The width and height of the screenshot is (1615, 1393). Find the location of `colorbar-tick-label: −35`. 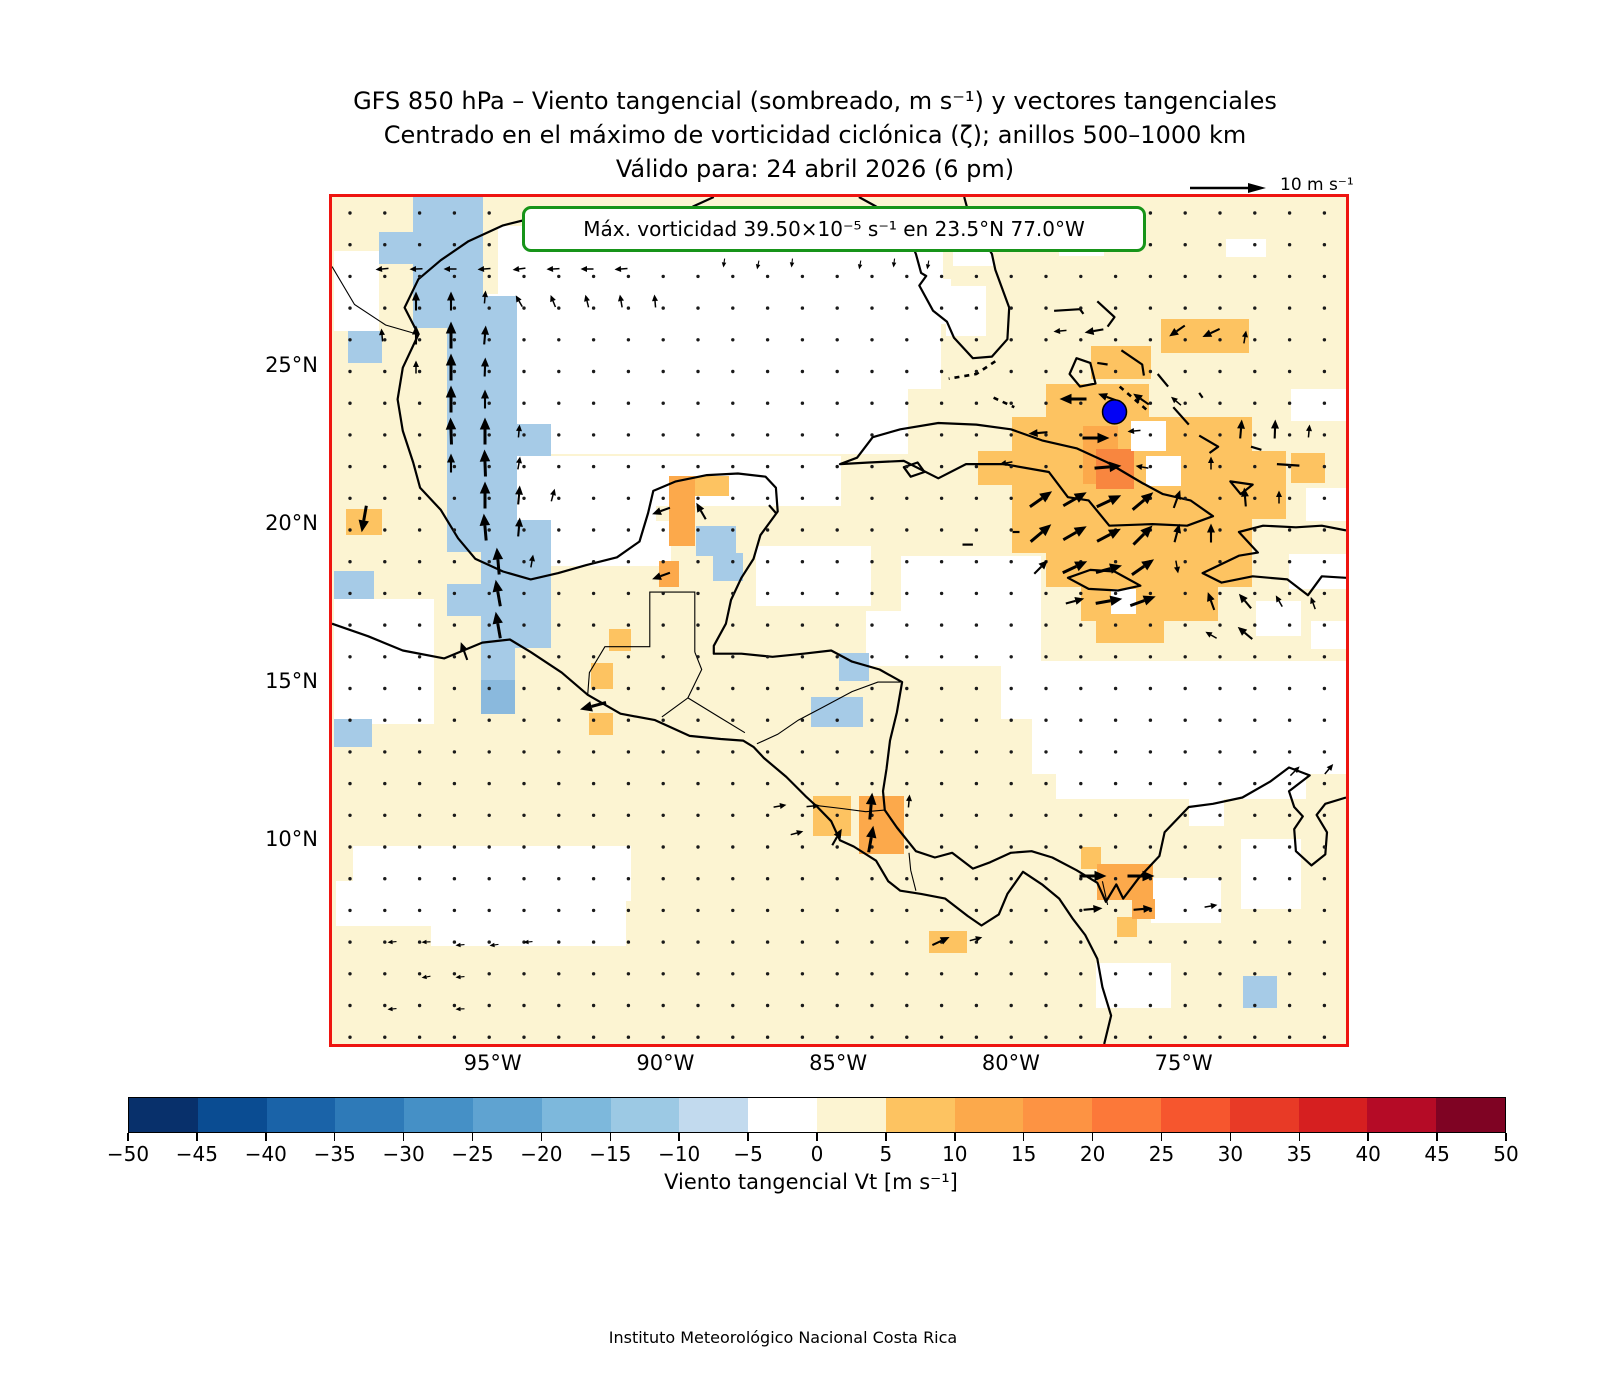

colorbar-tick-label: −35 is located at coordinates (334, 1154).